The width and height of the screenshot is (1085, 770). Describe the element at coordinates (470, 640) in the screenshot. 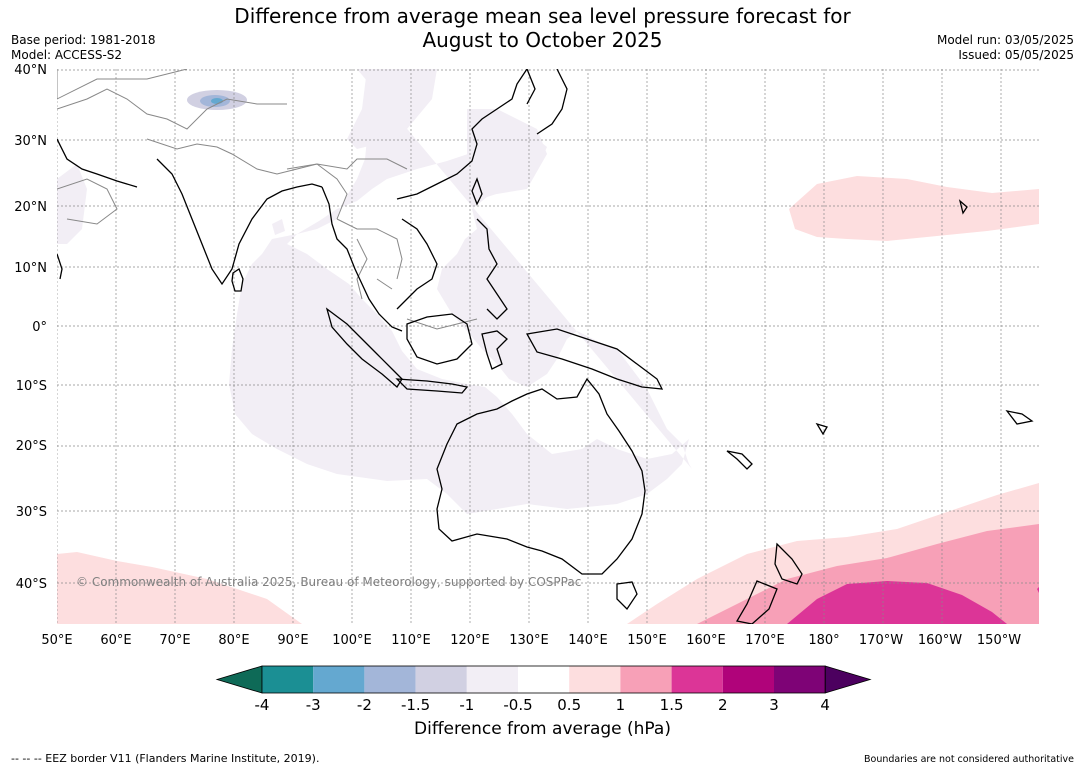

I see `lon-label-120e: 120°E` at that location.